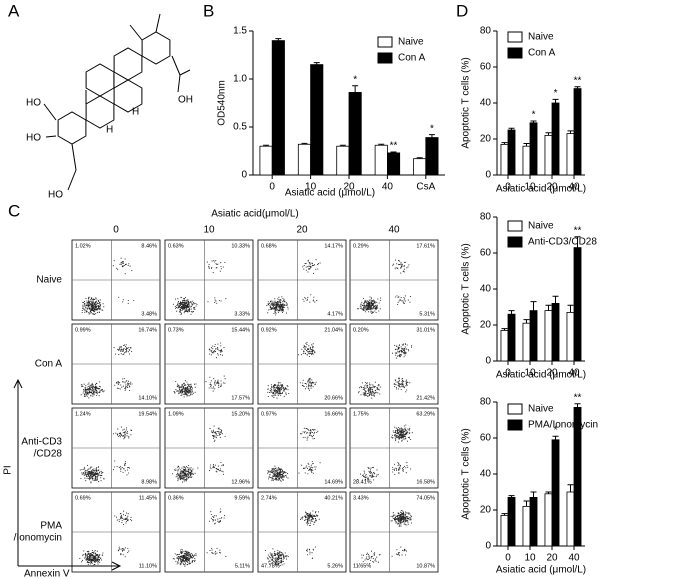 The height and width of the screenshot is (579, 686). Describe the element at coordinates (515, 53) in the screenshot. I see `legend-swatch` at that location.